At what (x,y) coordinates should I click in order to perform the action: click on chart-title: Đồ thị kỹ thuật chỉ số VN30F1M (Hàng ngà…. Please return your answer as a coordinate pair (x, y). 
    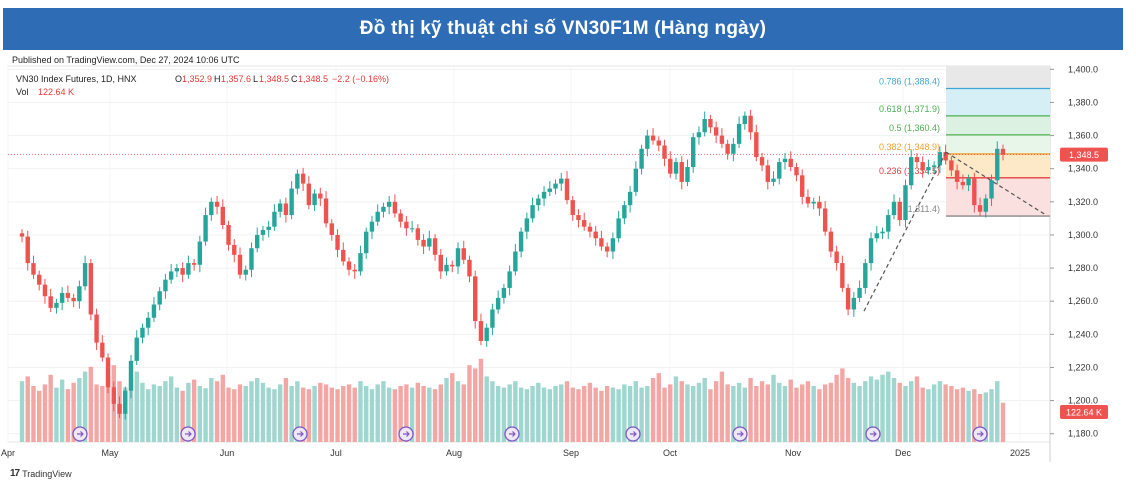
    Looking at the image, I should click on (563, 28).